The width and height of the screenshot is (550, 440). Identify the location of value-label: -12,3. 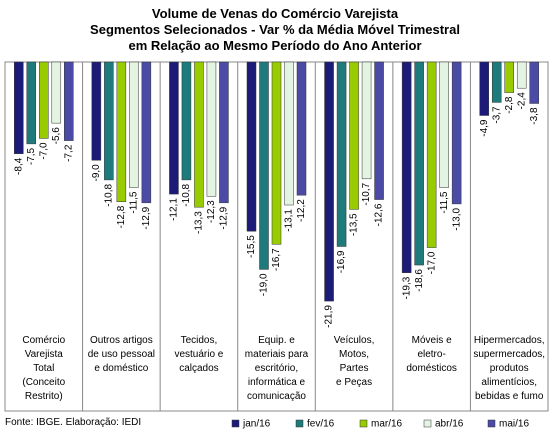
(211, 211).